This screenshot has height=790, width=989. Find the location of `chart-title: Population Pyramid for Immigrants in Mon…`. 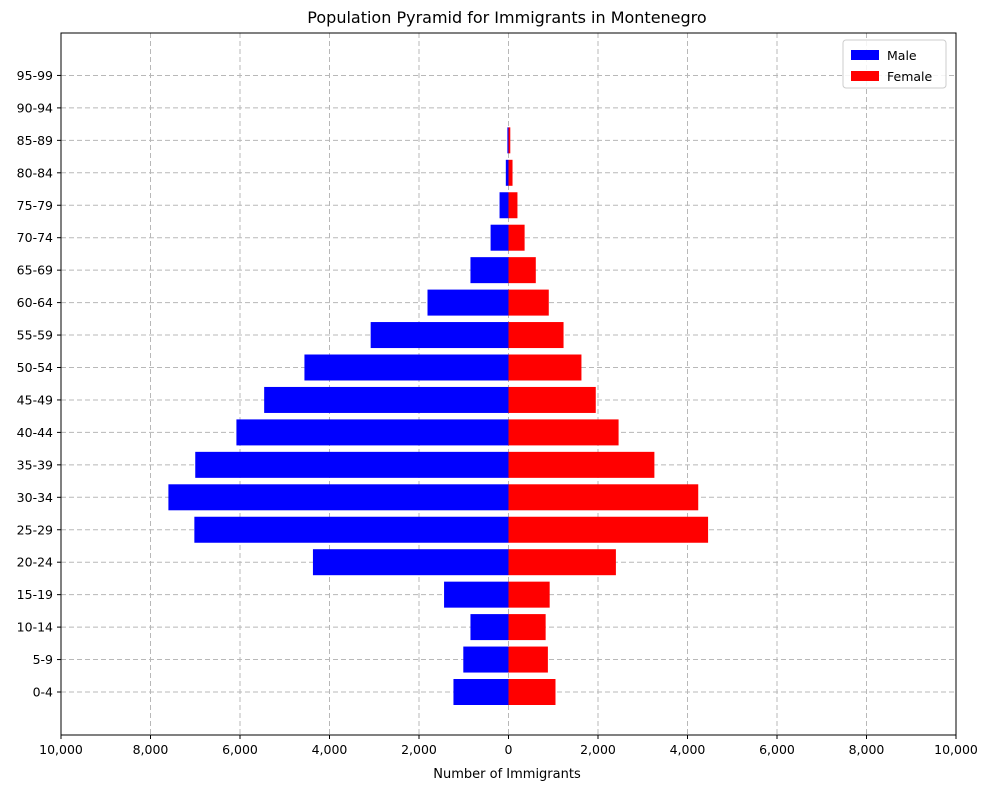

chart-title: Population Pyramid for Immigrants in Mon… is located at coordinates (506, 17).